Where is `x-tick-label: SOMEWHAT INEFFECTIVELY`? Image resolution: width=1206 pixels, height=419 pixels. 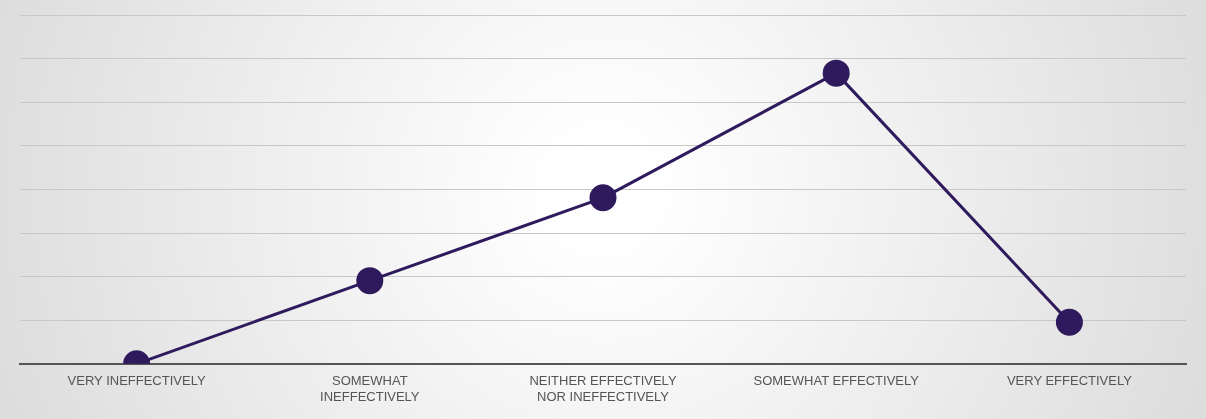
x-tick-label: SOMEWHAT INEFFECTIVELY is located at coordinates (370, 388).